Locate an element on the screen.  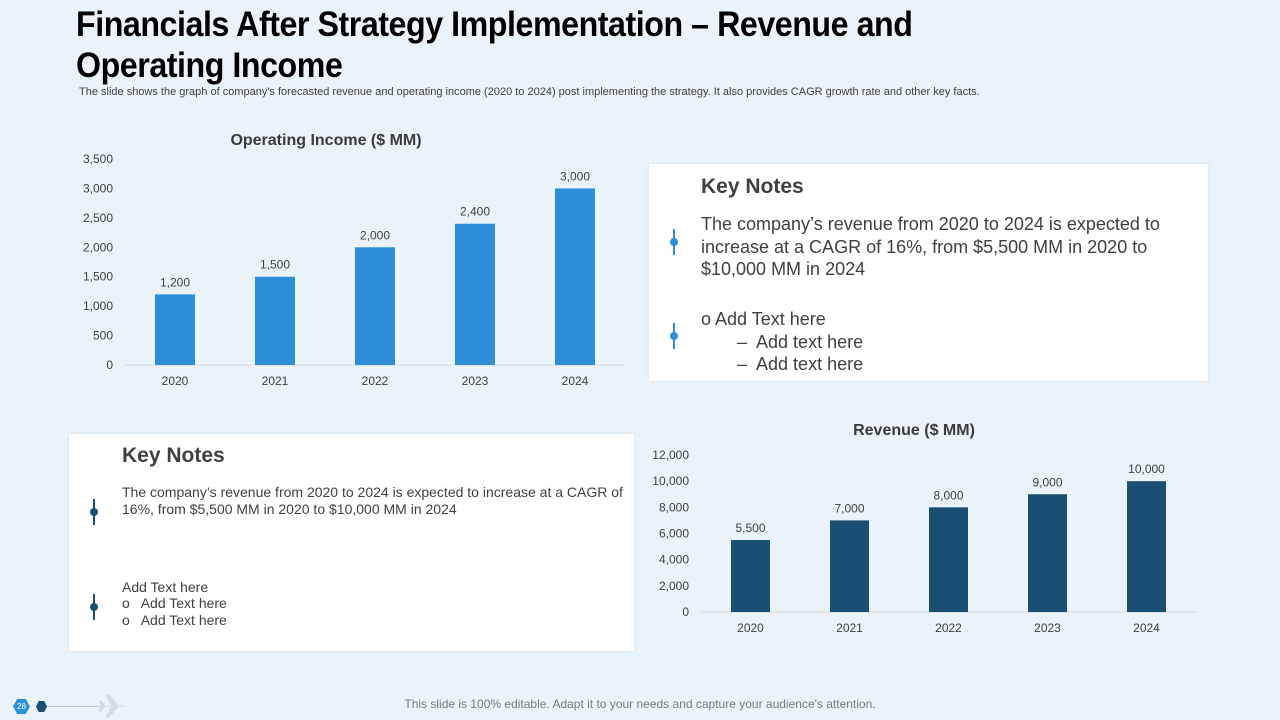
data-label: 10,000 is located at coordinates (1146, 469).